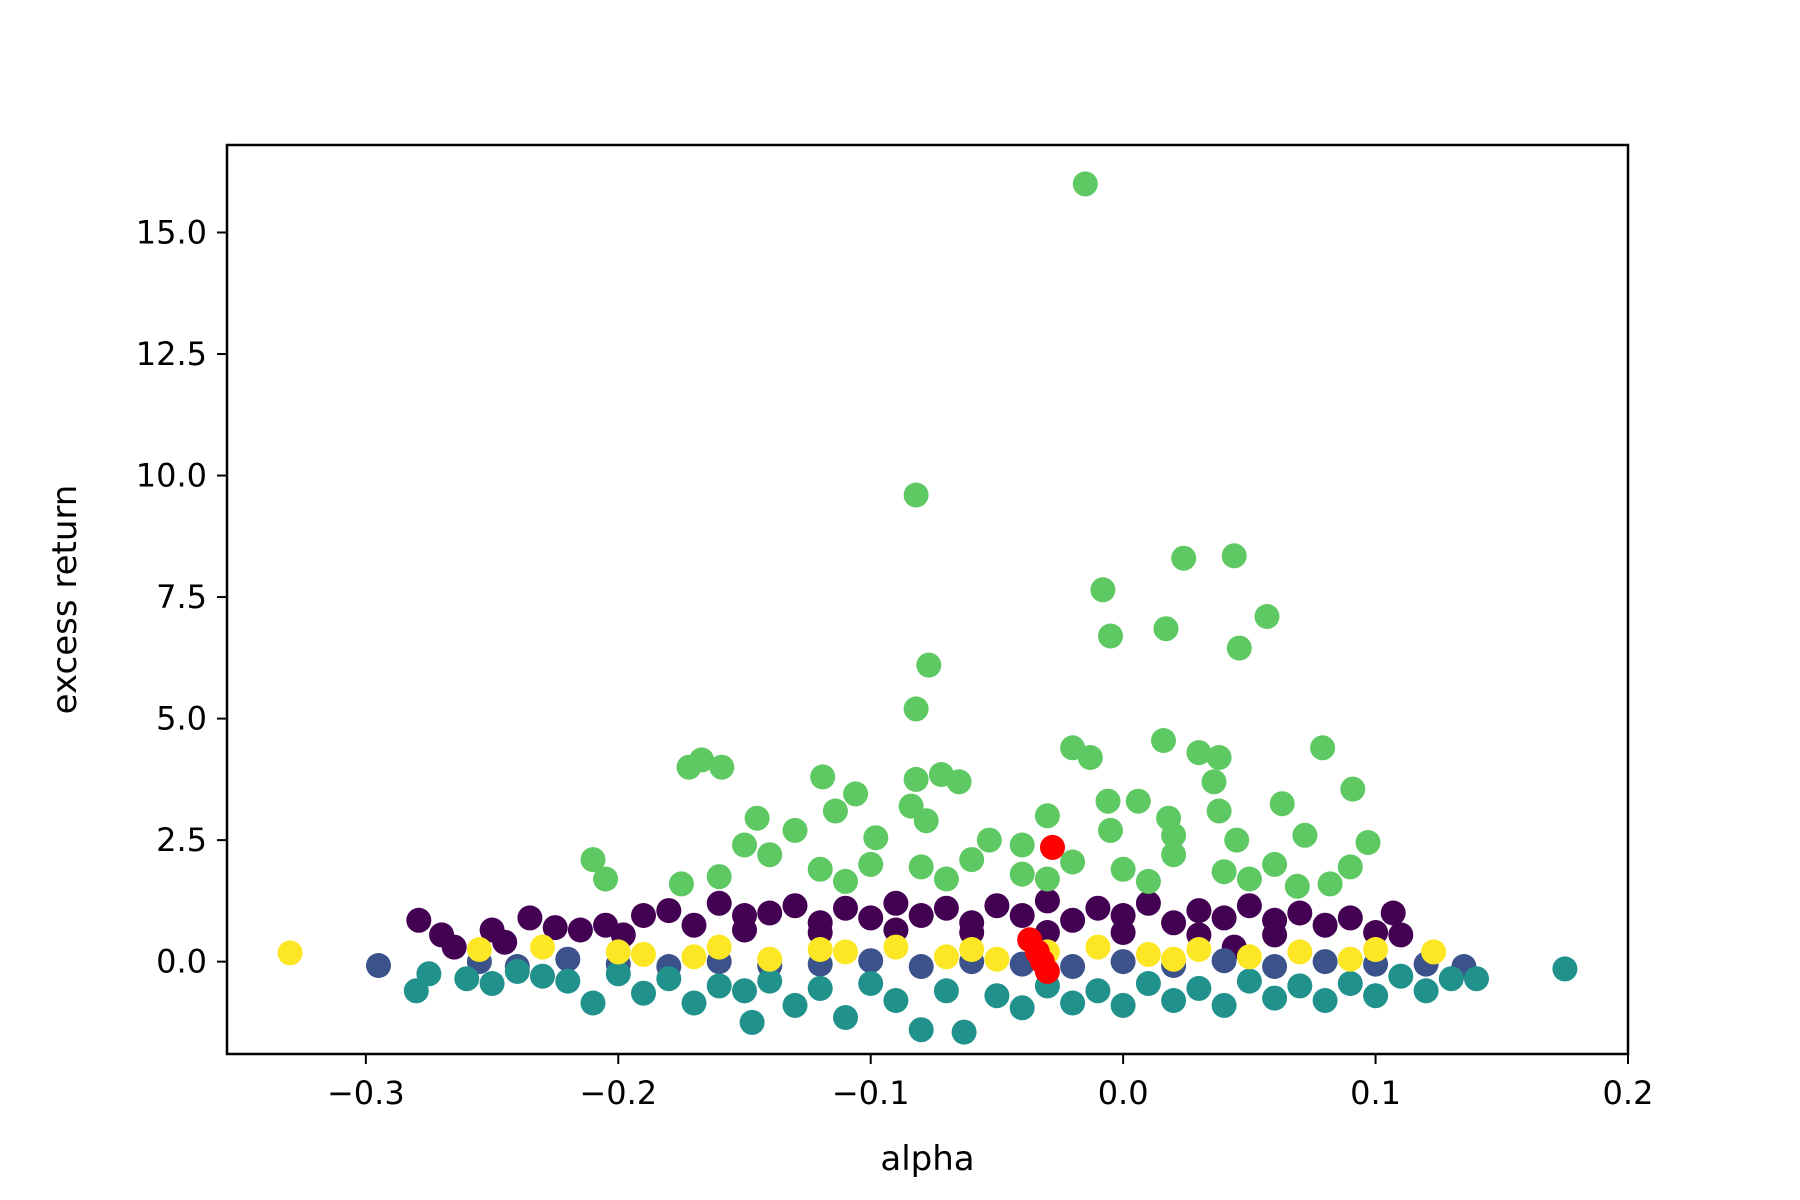  What do you see at coordinates (171, 354) in the screenshot?
I see `y-tick-label: 12.5` at bounding box center [171, 354].